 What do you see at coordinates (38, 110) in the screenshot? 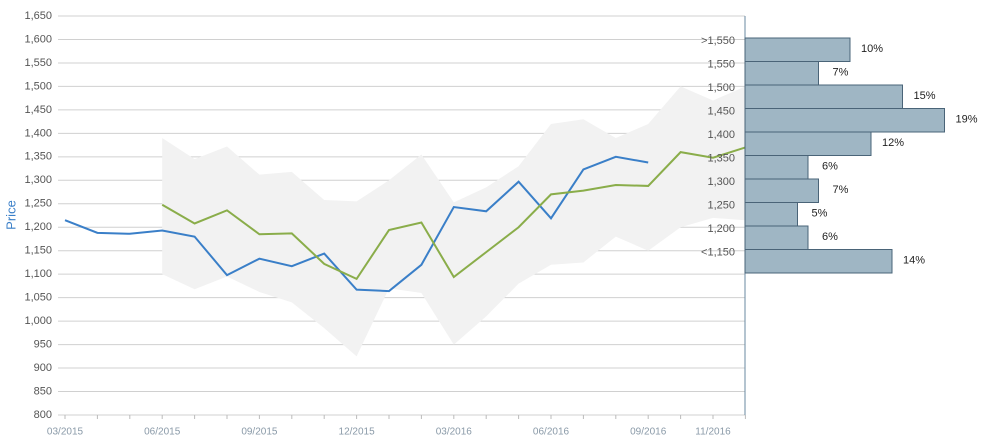
I see `y-tick-label: 1,450` at bounding box center [38, 110].